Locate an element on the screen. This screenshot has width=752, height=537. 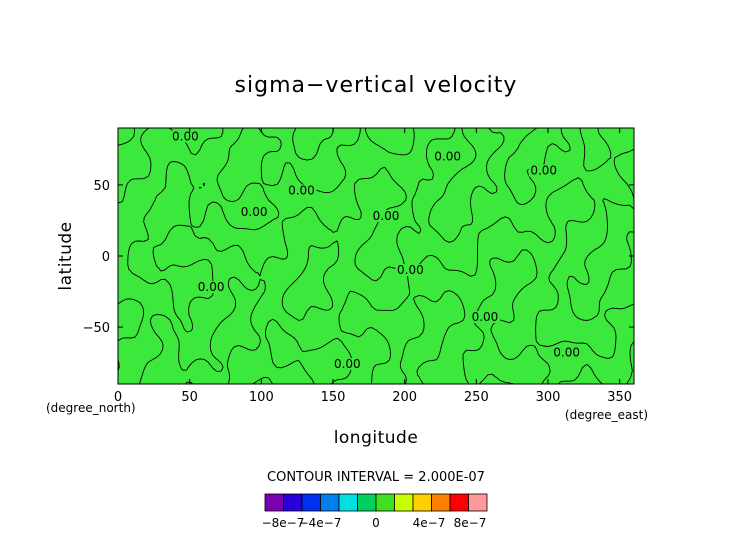
x-tick-label: 0 is located at coordinates (118, 397).